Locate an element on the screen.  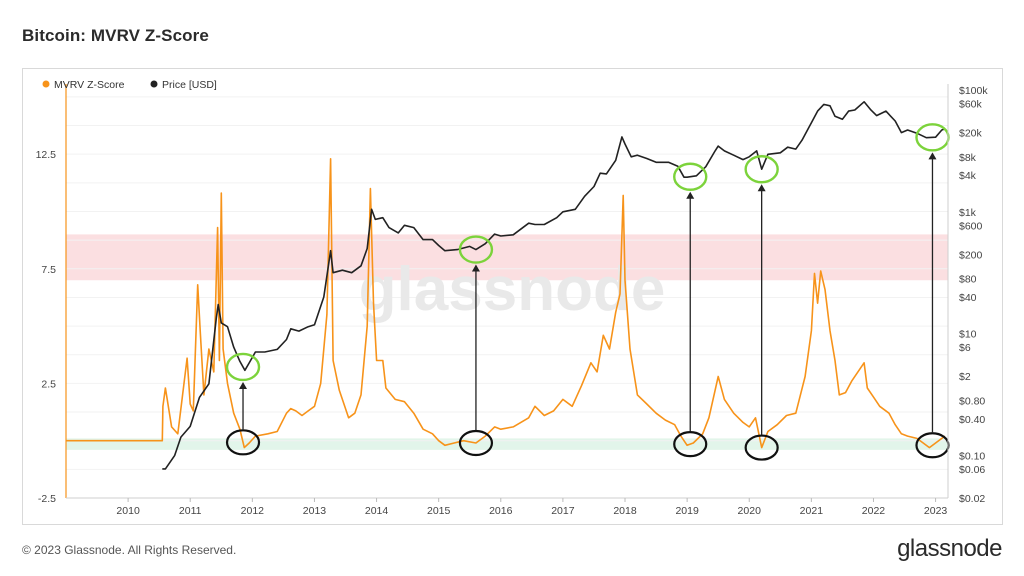
overvalued-band is located at coordinates (507, 257).